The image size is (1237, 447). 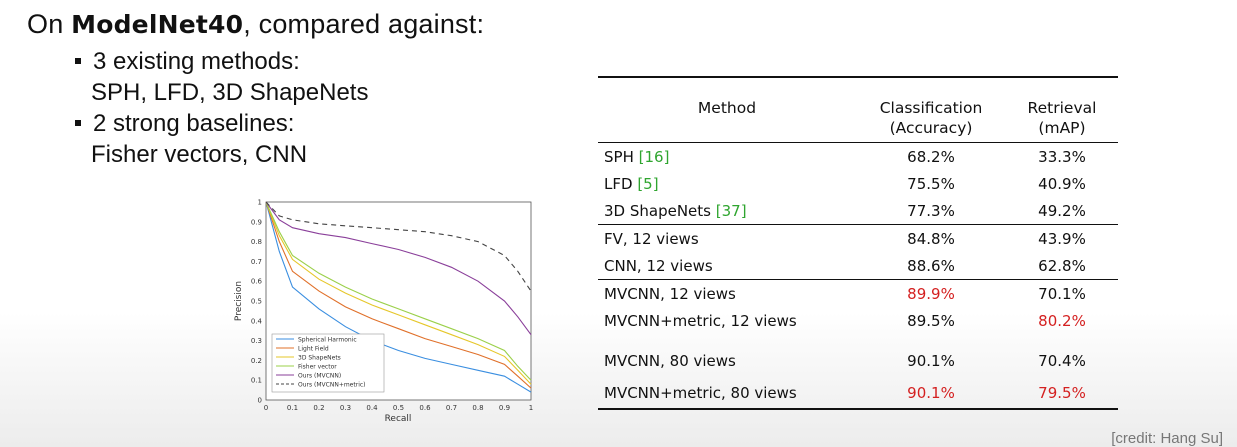 What do you see at coordinates (648, 183) in the screenshot?
I see `citation-ref: [5]` at bounding box center [648, 183].